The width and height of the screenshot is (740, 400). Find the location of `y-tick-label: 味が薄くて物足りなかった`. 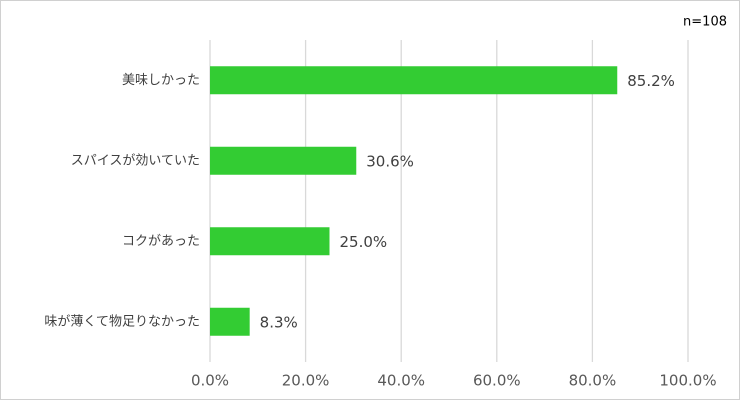

y-tick-label: 味が薄くて物足りなかった is located at coordinates (122, 321).